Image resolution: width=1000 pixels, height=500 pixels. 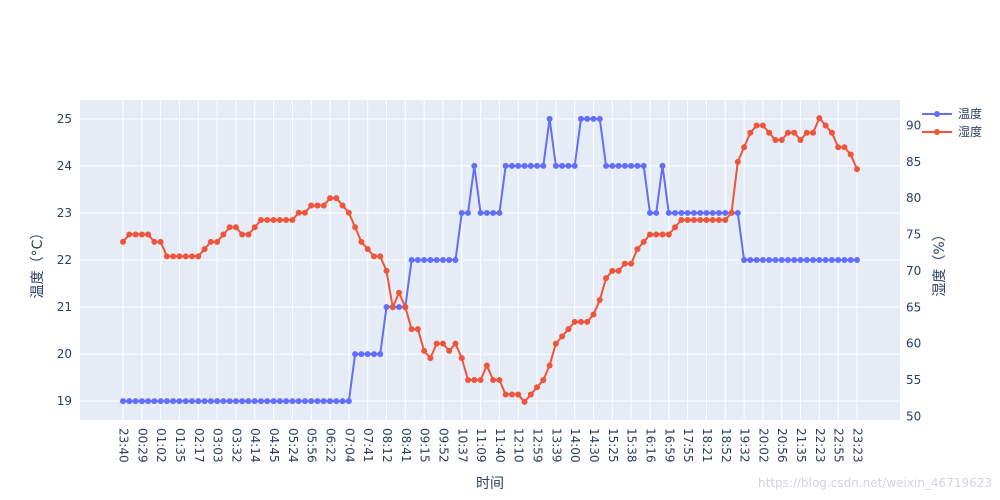 I want to click on x-tick-label: 06:22, so click(x=331, y=445).